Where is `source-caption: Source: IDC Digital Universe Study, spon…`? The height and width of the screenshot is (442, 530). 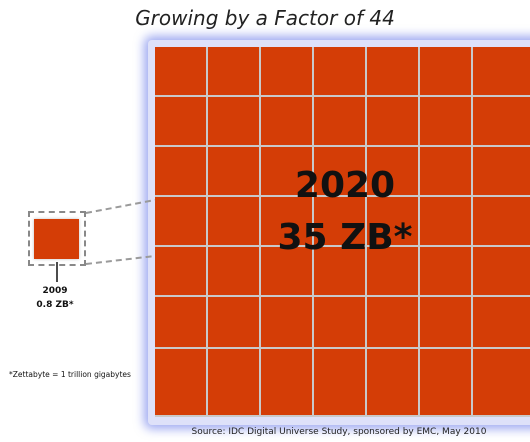
source-caption: Source: IDC Digital Universe Study, spon… is located at coordinates (339, 432).